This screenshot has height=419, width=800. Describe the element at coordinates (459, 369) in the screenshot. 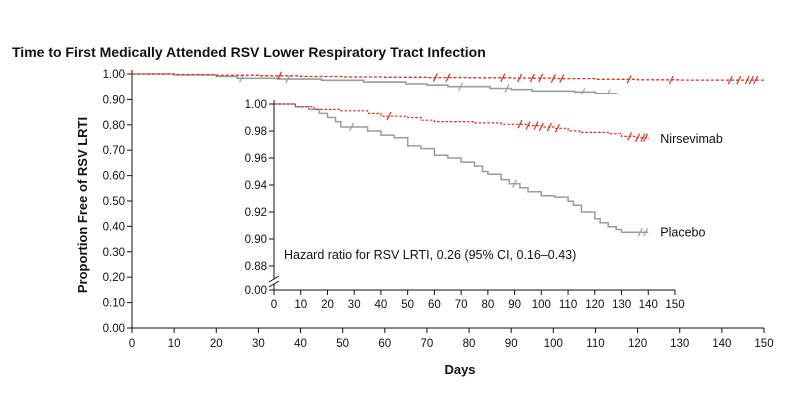

I see `x-axis-title: Days` at that location.